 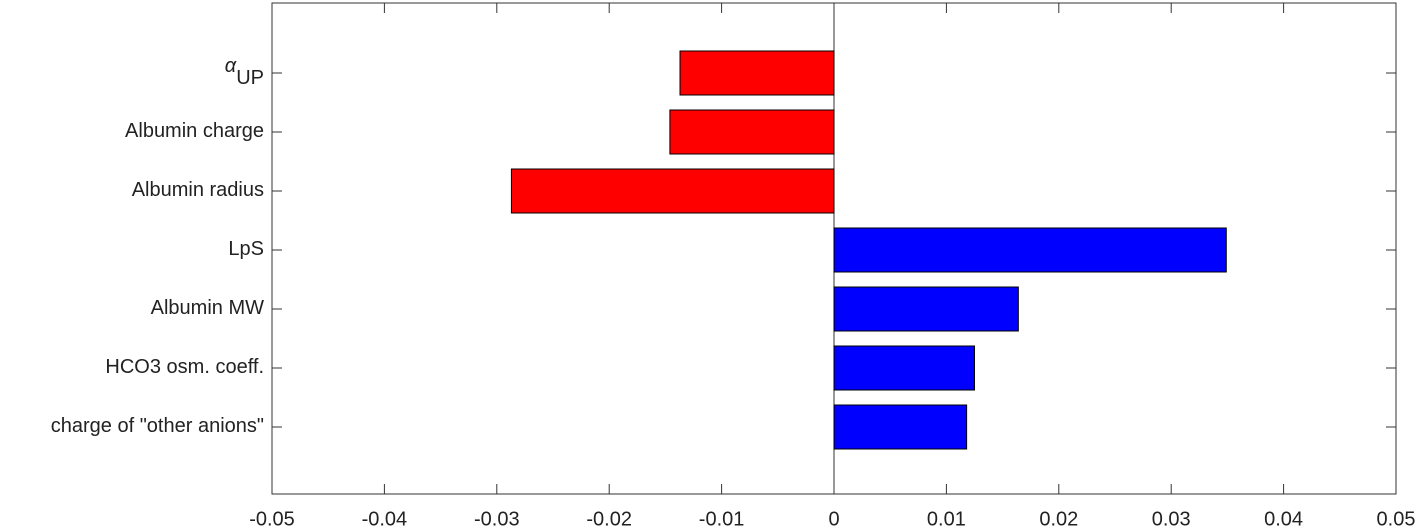 I want to click on category-label: Albumin MW, so click(x=207, y=308).